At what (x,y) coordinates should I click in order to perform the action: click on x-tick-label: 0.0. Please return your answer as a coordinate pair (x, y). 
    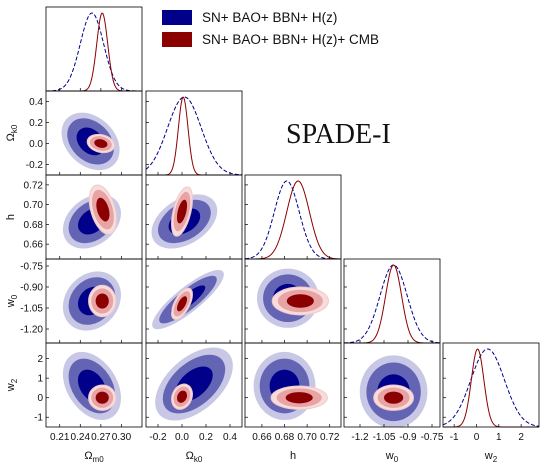
    Looking at the image, I should click on (182, 437).